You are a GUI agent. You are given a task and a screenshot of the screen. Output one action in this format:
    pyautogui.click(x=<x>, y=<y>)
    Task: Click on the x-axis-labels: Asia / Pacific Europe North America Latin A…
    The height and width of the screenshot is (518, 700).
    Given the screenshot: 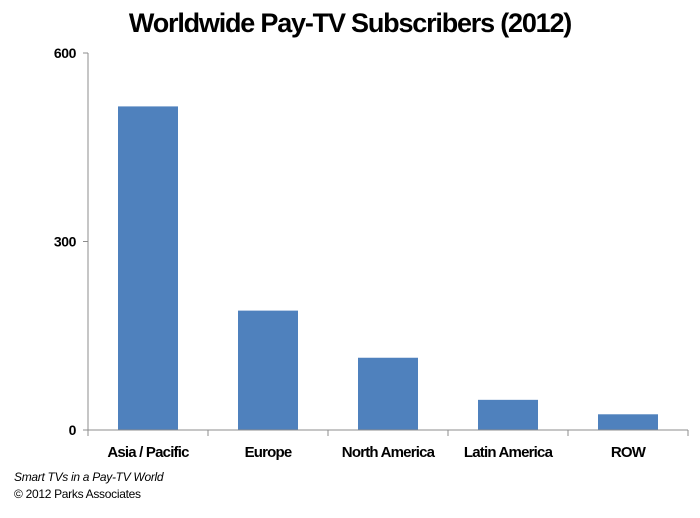 What is the action you would take?
    pyautogui.click(x=377, y=452)
    